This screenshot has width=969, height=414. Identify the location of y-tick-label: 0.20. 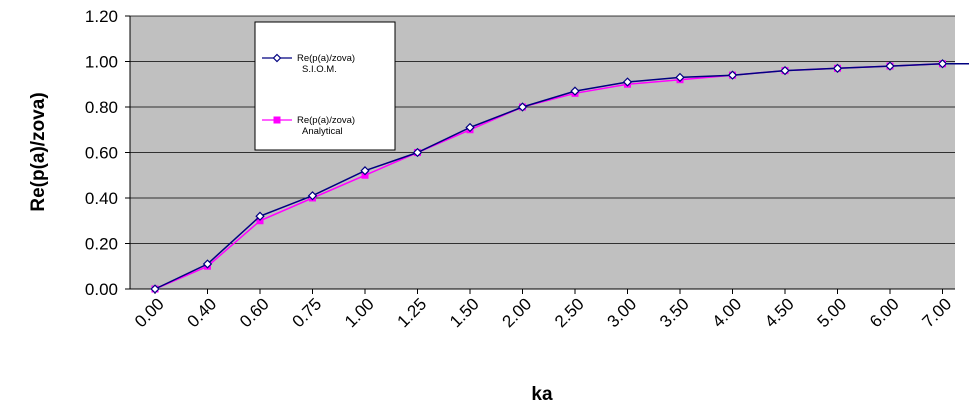
(101, 244).